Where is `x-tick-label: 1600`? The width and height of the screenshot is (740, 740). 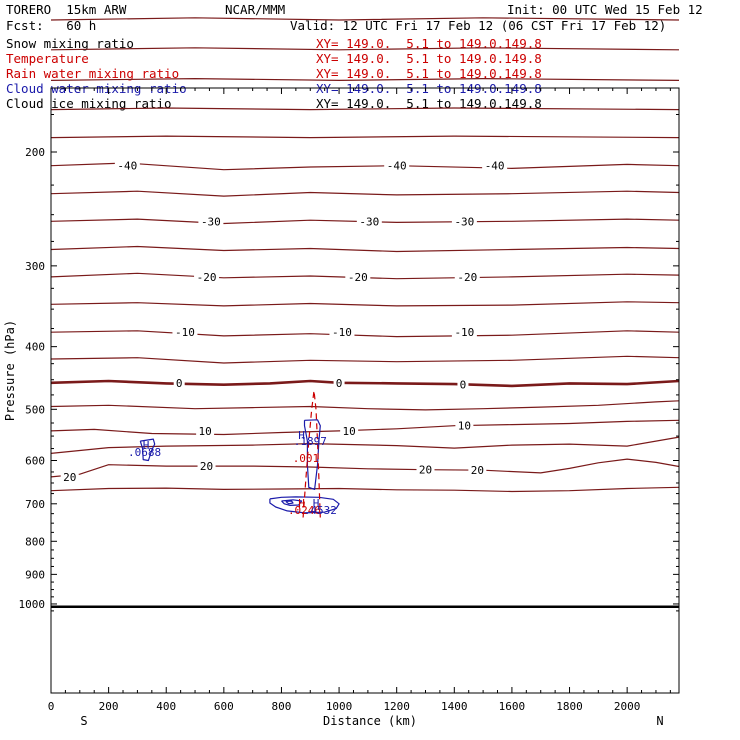 x-tick-label: 1600 is located at coordinates (512, 706).